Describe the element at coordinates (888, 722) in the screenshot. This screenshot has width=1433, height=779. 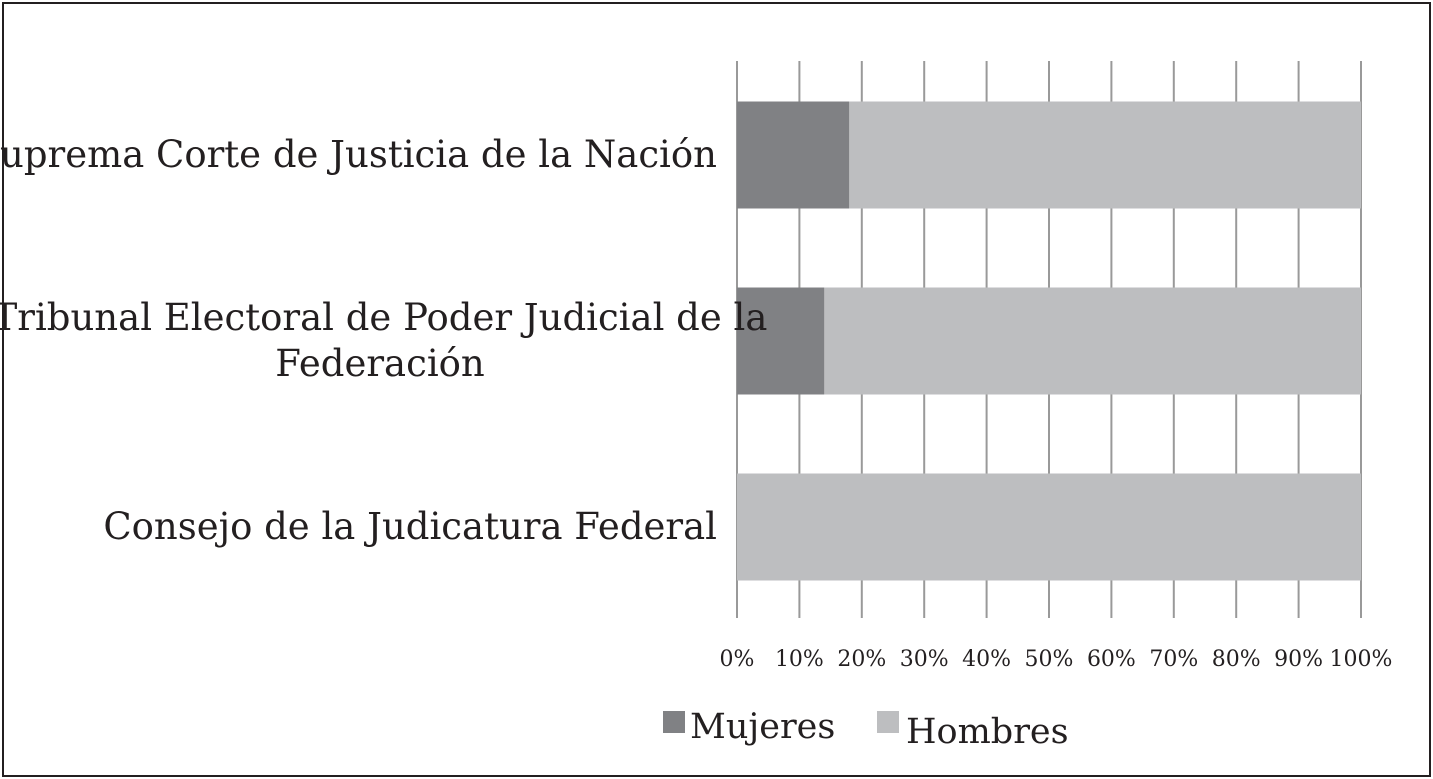
I see `legend-swatch-hombres` at that location.